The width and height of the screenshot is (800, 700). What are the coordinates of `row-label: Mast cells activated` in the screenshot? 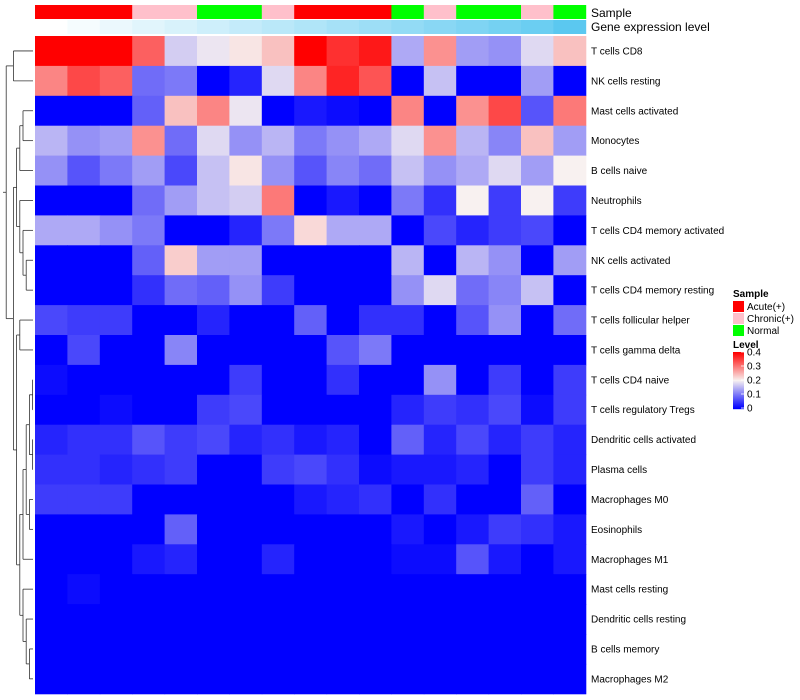 It's located at (634, 111).